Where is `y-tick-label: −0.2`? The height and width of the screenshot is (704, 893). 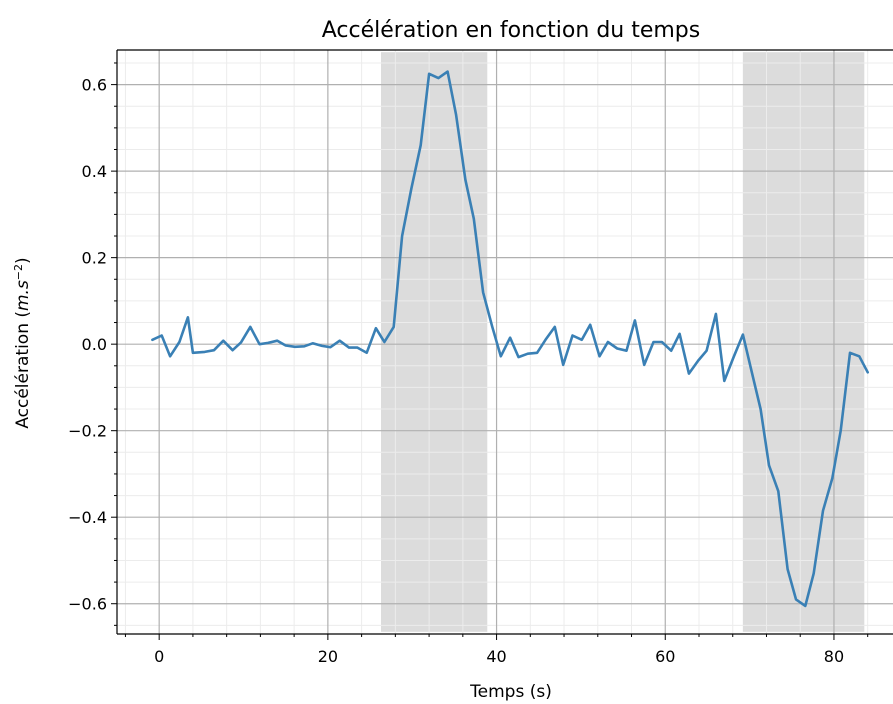 y-tick-label: −0.2 is located at coordinates (87, 431).